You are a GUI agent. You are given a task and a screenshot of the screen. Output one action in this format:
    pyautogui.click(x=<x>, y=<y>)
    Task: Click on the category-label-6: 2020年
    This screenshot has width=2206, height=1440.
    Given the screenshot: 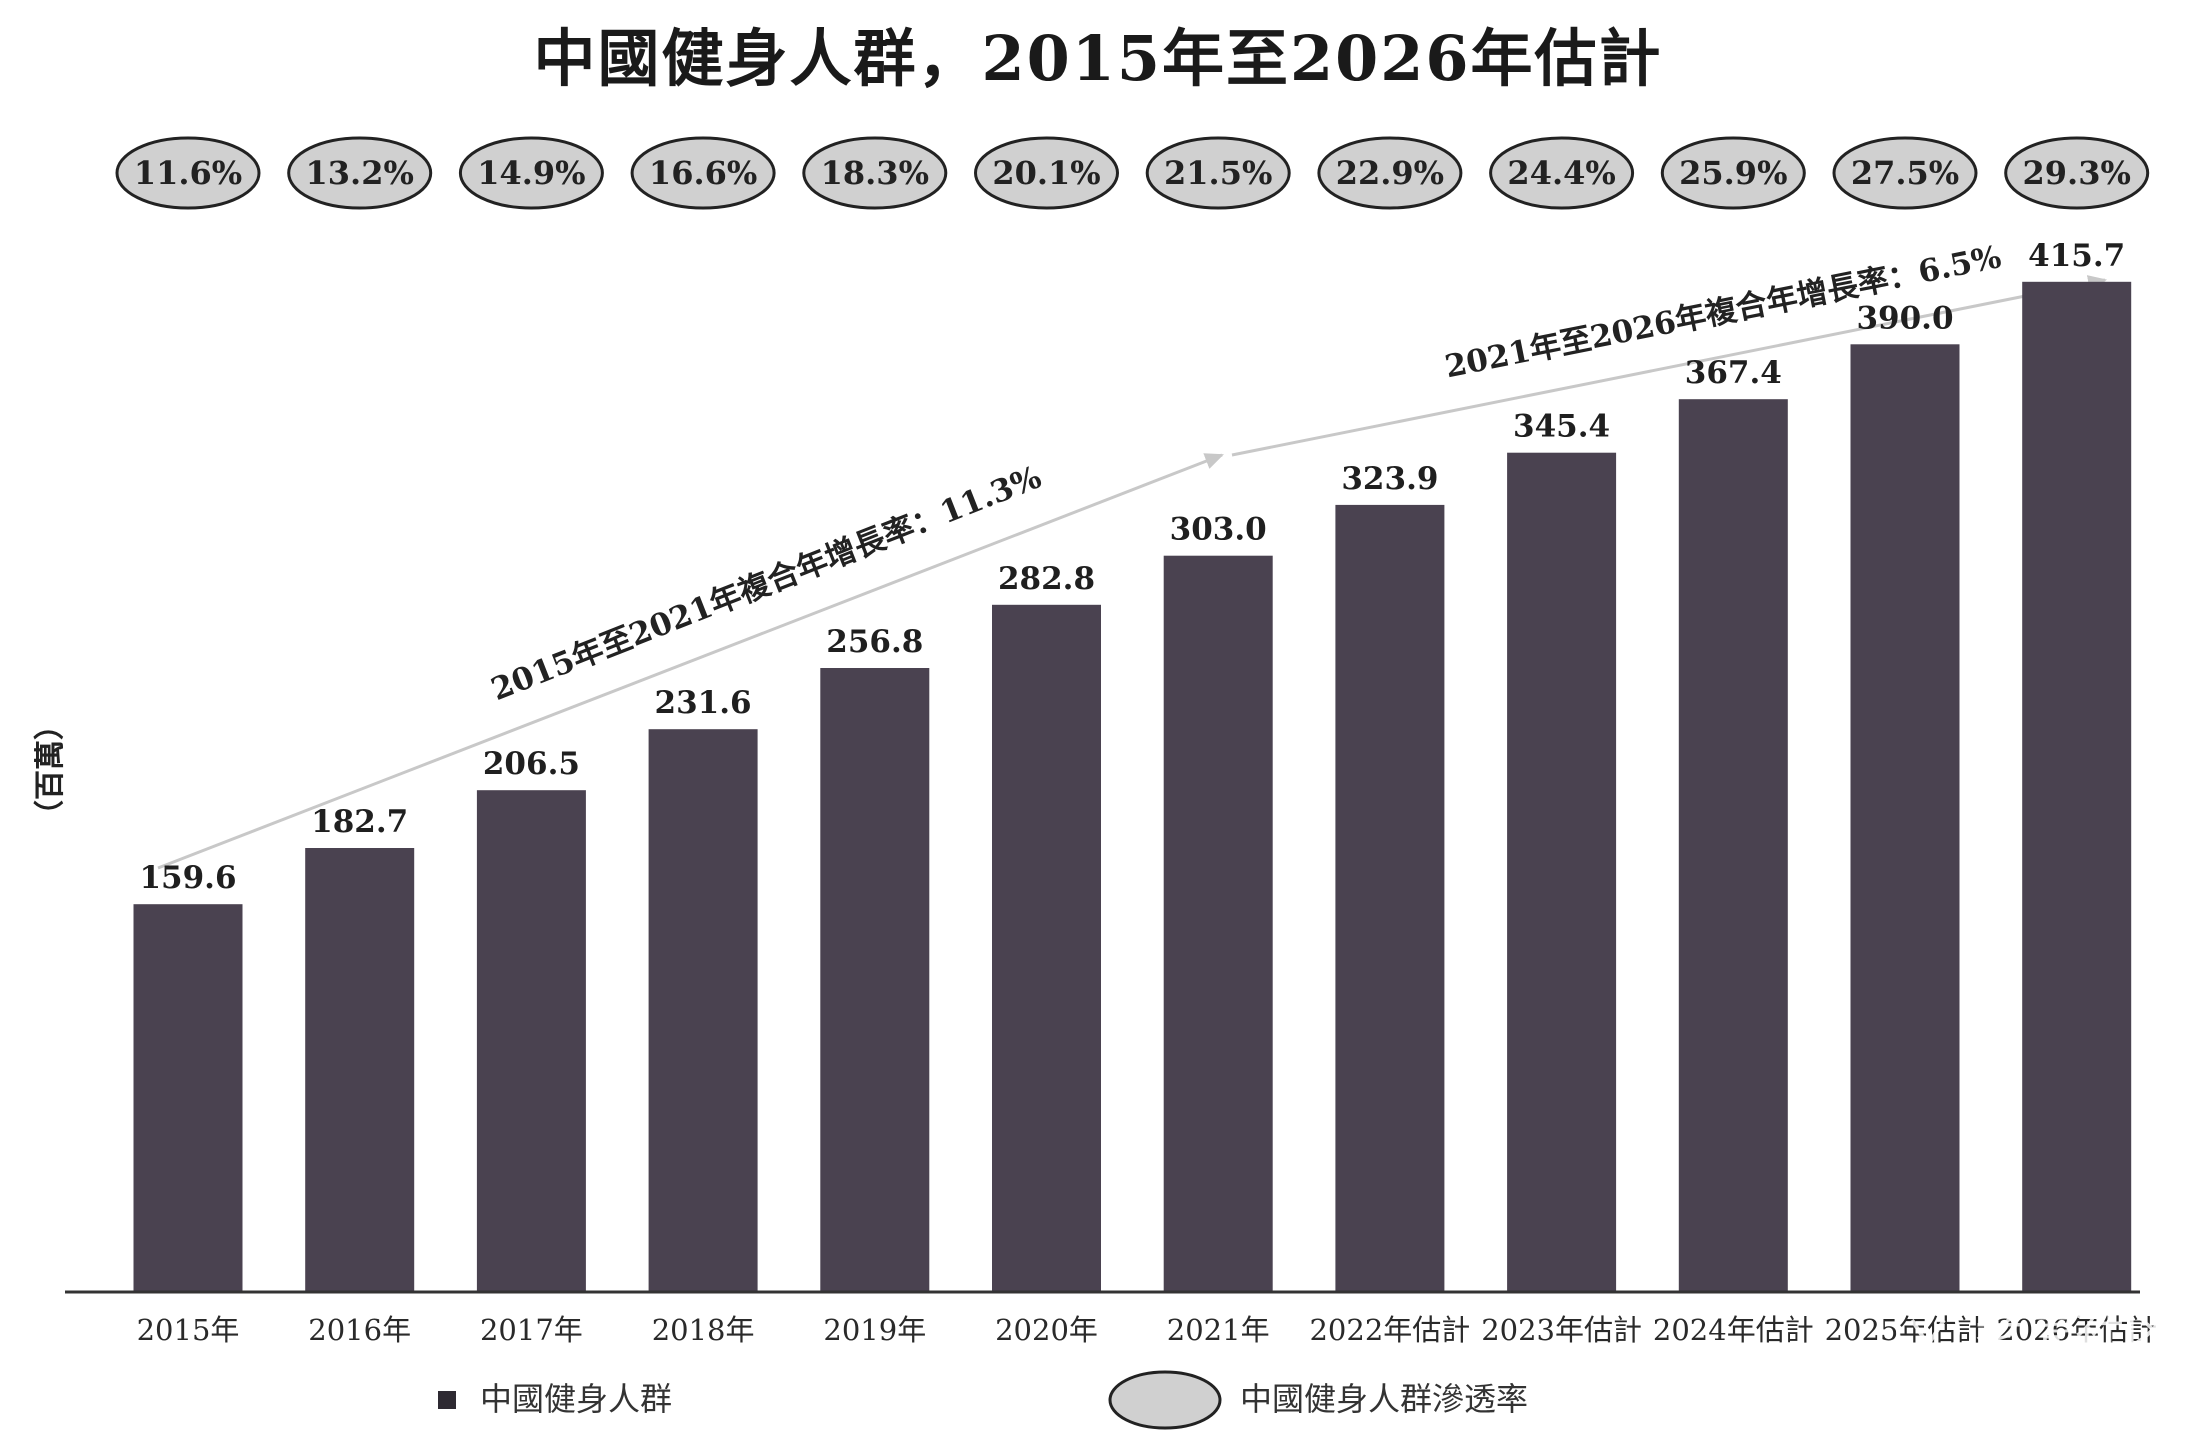 What is the action you would take?
    pyautogui.click(x=1046, y=1330)
    